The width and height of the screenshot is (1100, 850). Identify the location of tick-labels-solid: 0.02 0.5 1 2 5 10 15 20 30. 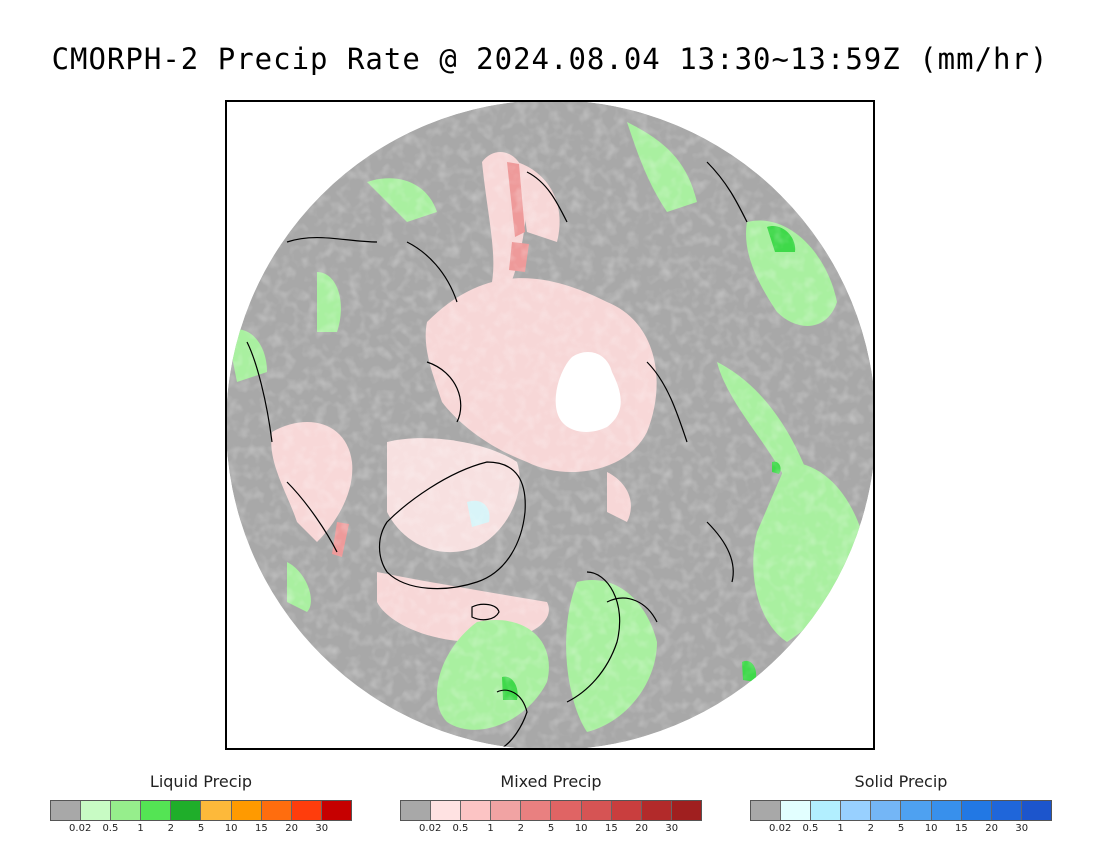
(901, 830).